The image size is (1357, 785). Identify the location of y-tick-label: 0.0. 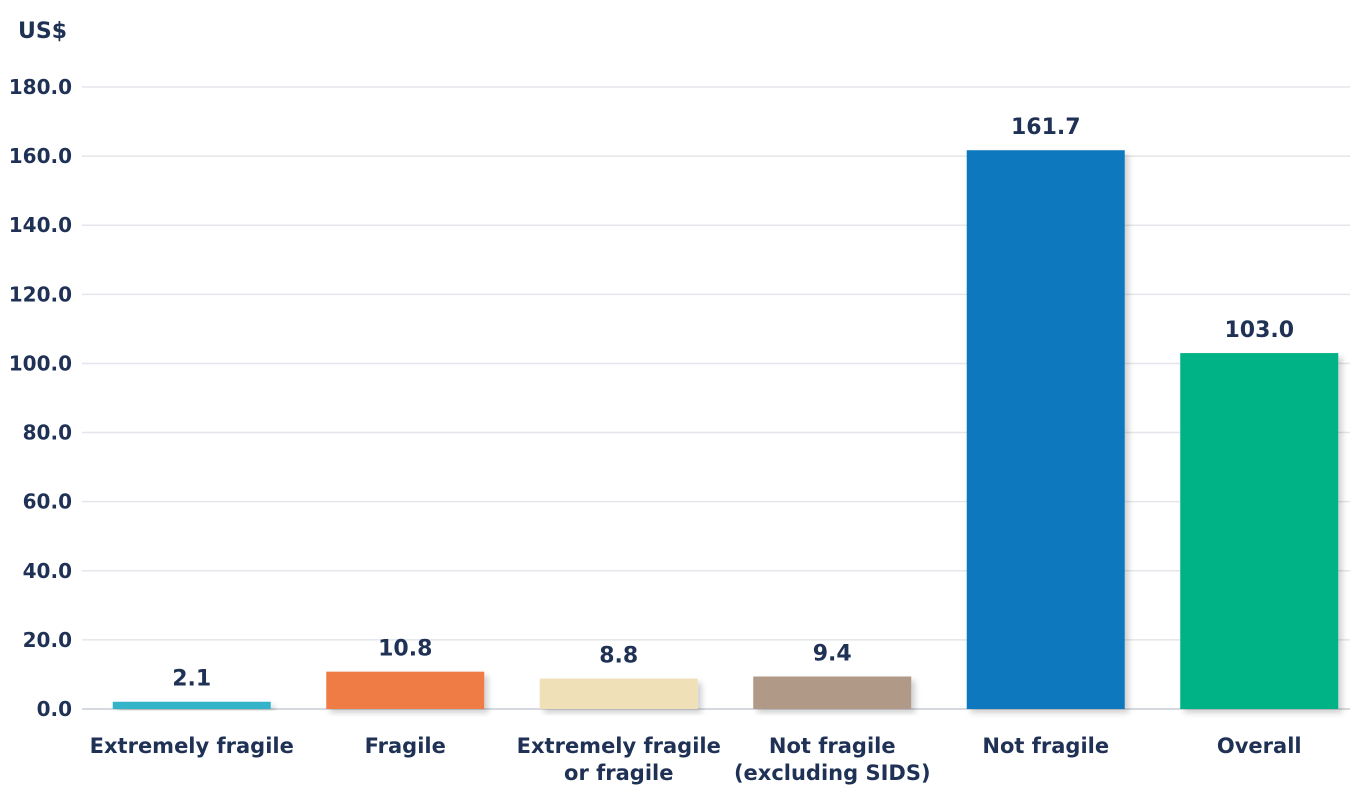
(54, 709).